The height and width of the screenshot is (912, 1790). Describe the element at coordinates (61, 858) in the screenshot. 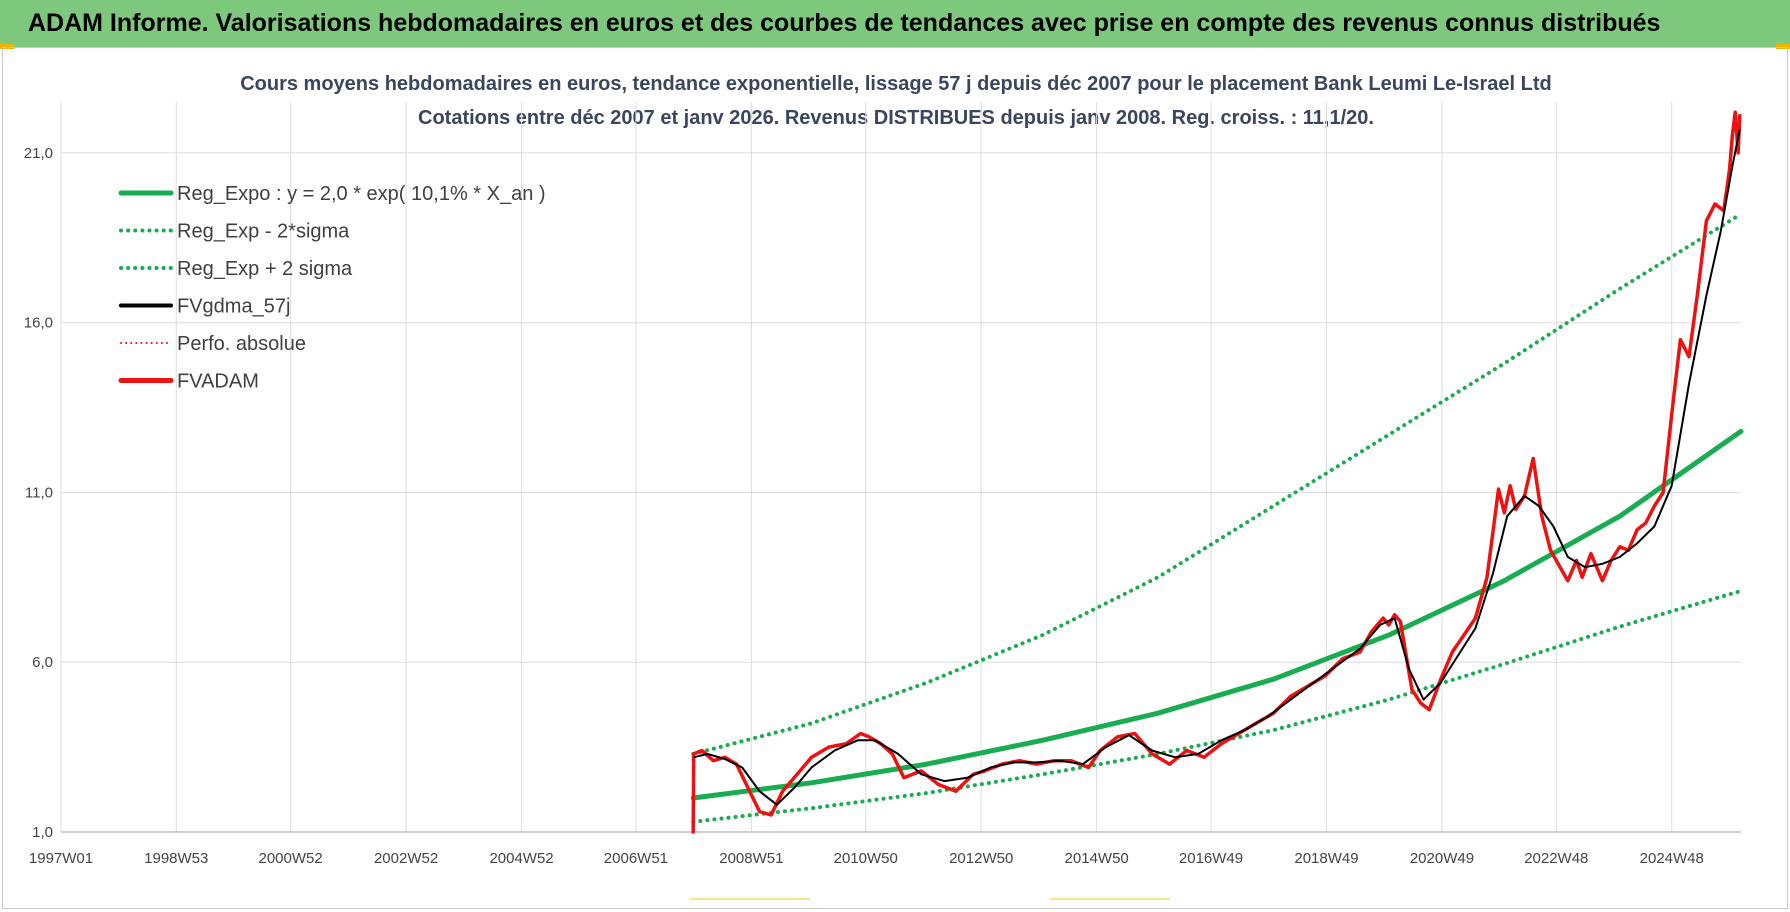

I see `x-tick-label: 1997W01` at that location.